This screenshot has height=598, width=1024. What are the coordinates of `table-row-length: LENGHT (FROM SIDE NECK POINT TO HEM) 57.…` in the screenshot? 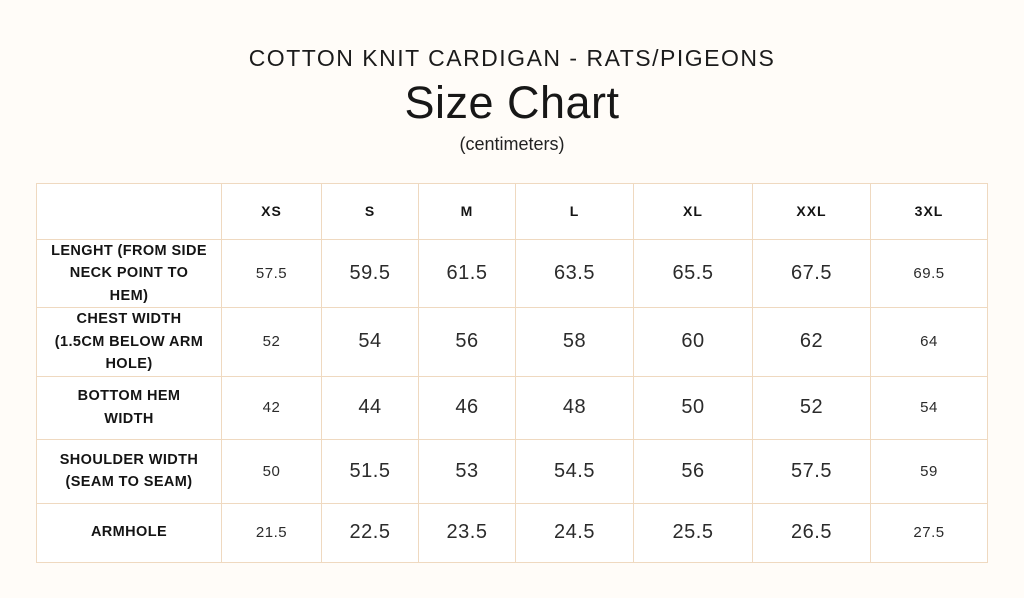 It's located at (512, 273).